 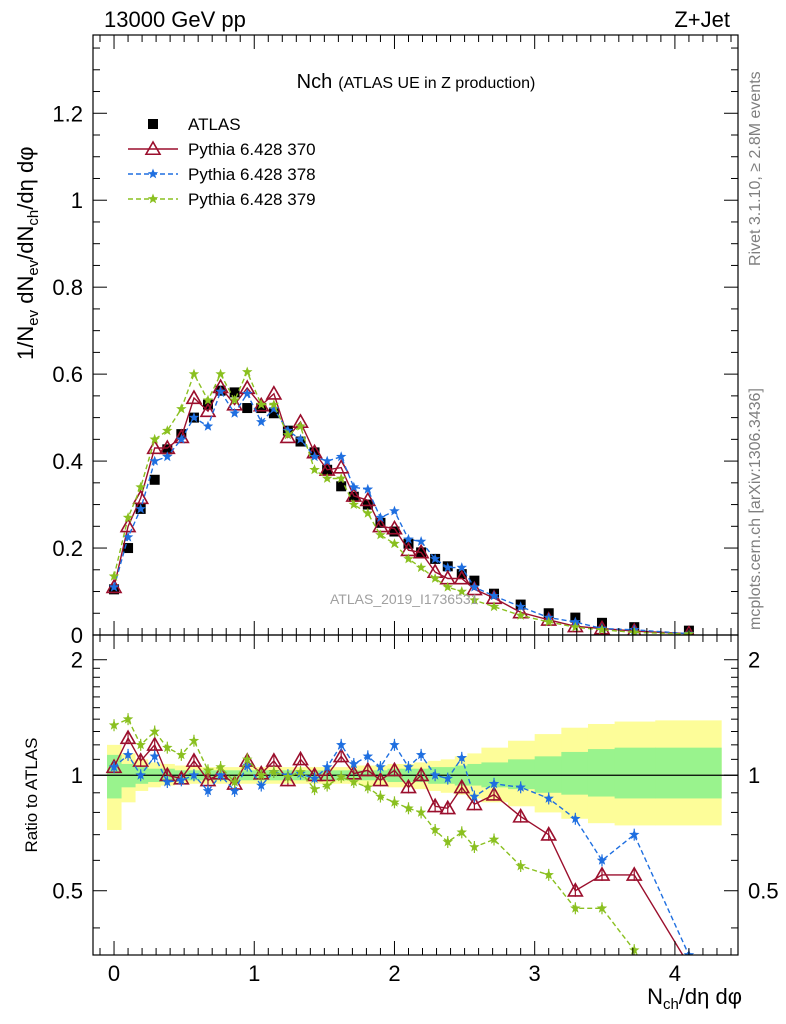 What do you see at coordinates (394, 973) in the screenshot?
I see `tick-label: 2` at bounding box center [394, 973].